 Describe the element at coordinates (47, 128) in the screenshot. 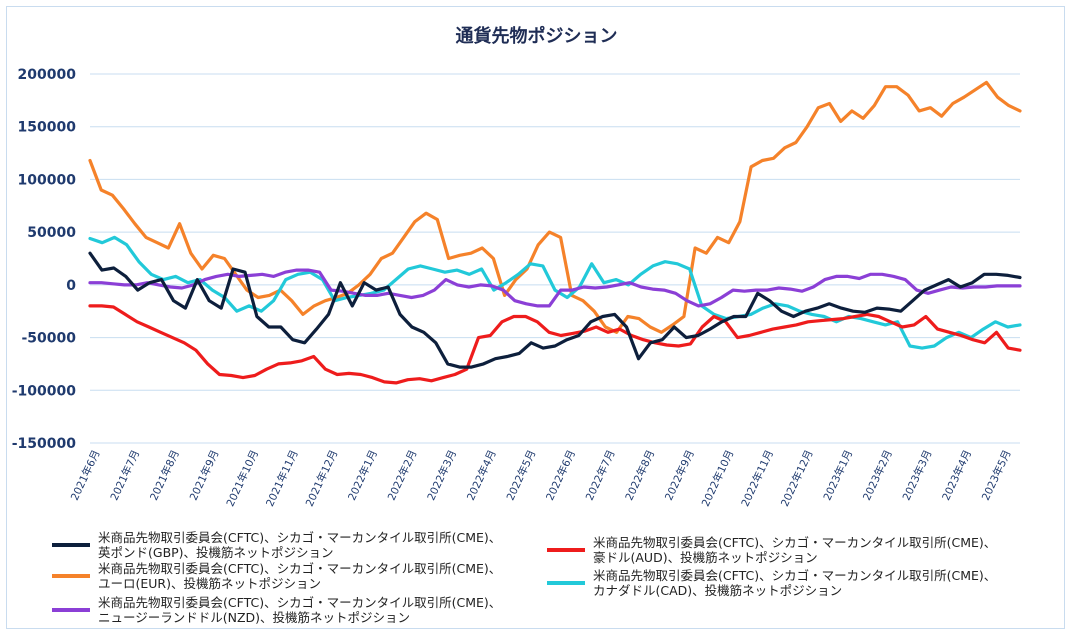

I see `y-tick-label: 150000` at that location.